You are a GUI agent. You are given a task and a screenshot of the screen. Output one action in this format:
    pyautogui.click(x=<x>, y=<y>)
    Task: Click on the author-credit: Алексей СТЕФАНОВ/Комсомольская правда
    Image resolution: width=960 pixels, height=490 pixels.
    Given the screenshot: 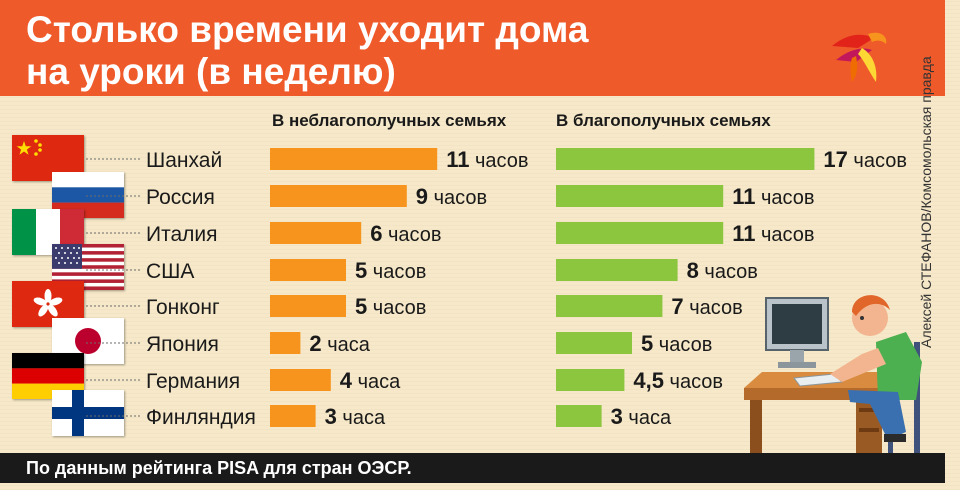 What is the action you would take?
    pyautogui.click(x=926, y=202)
    